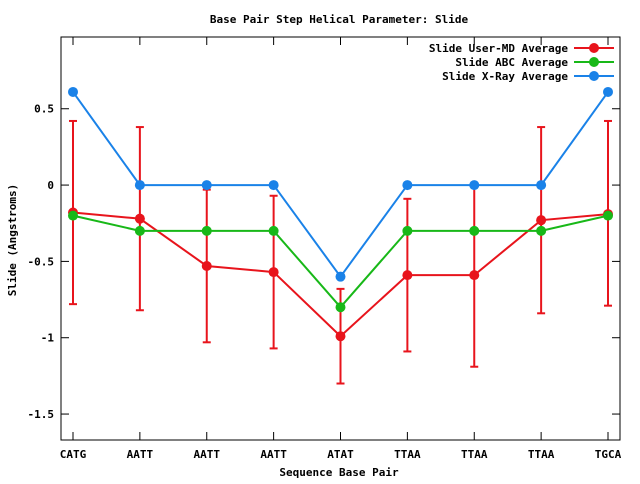  What do you see at coordinates (339, 472) in the screenshot?
I see `x-axis-title: Sequence Base Pair` at bounding box center [339, 472].